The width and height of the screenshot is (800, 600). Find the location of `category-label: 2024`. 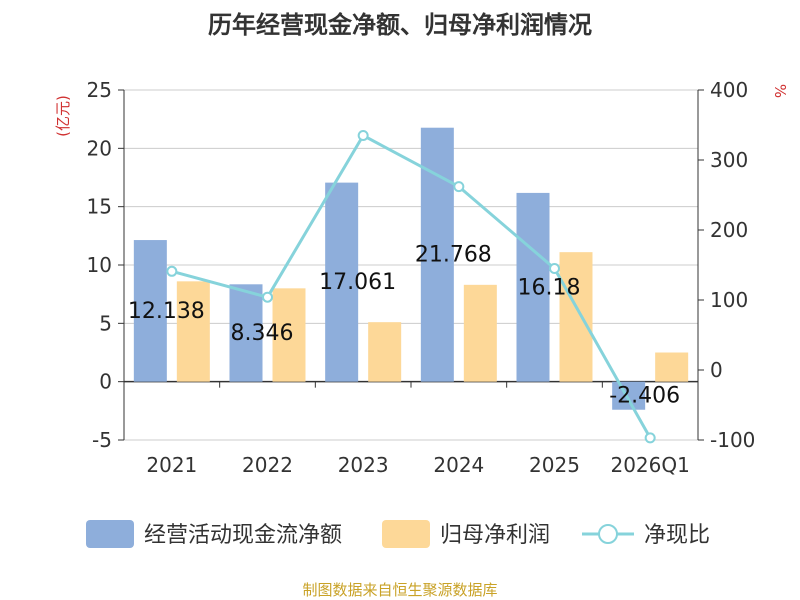

category-label: 2024 is located at coordinates (458, 465).